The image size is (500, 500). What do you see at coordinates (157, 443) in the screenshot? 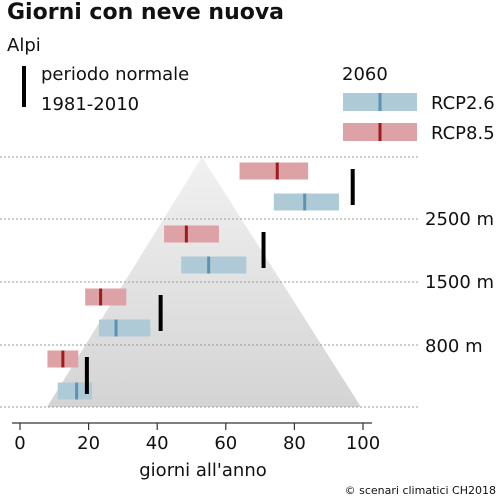
I see `x-tick-label-40: 40` at bounding box center [157, 443].